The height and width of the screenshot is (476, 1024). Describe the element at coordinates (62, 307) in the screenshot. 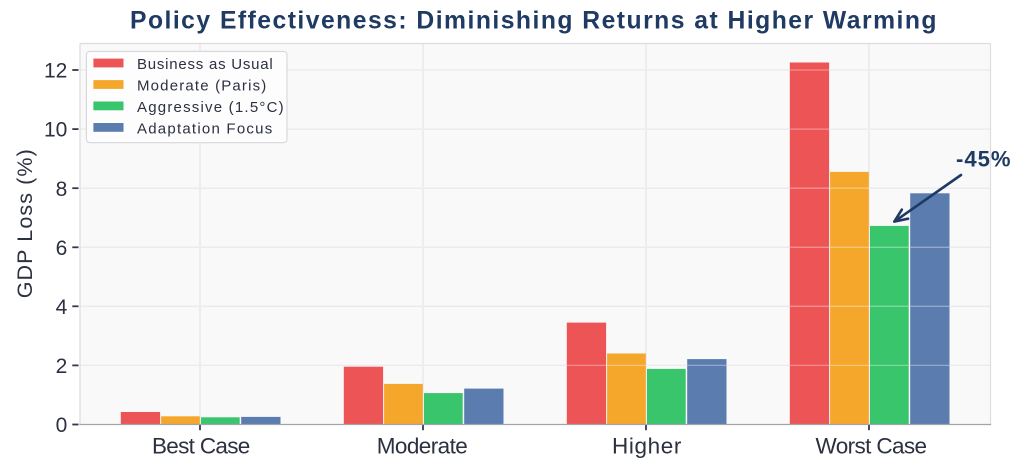

I see `svg-text: 4` at that location.